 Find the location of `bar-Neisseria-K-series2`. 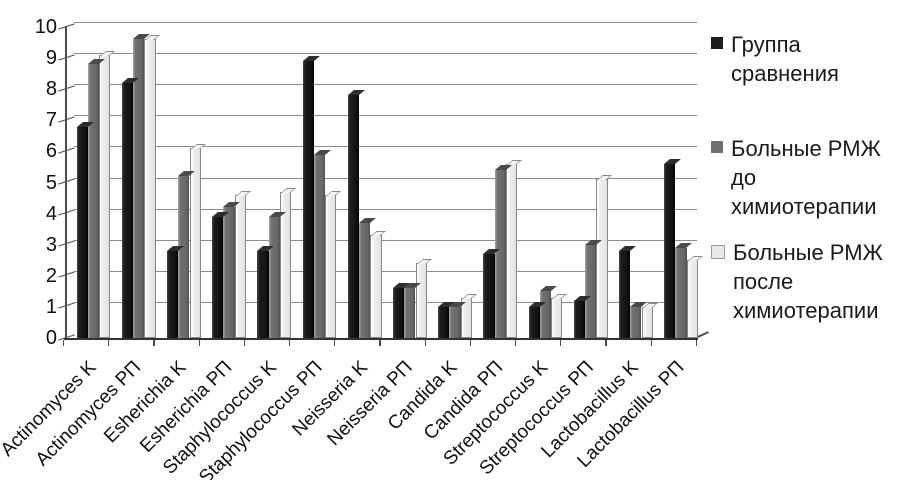

bar-Neisseria-K-series2 is located at coordinates (378, 284).